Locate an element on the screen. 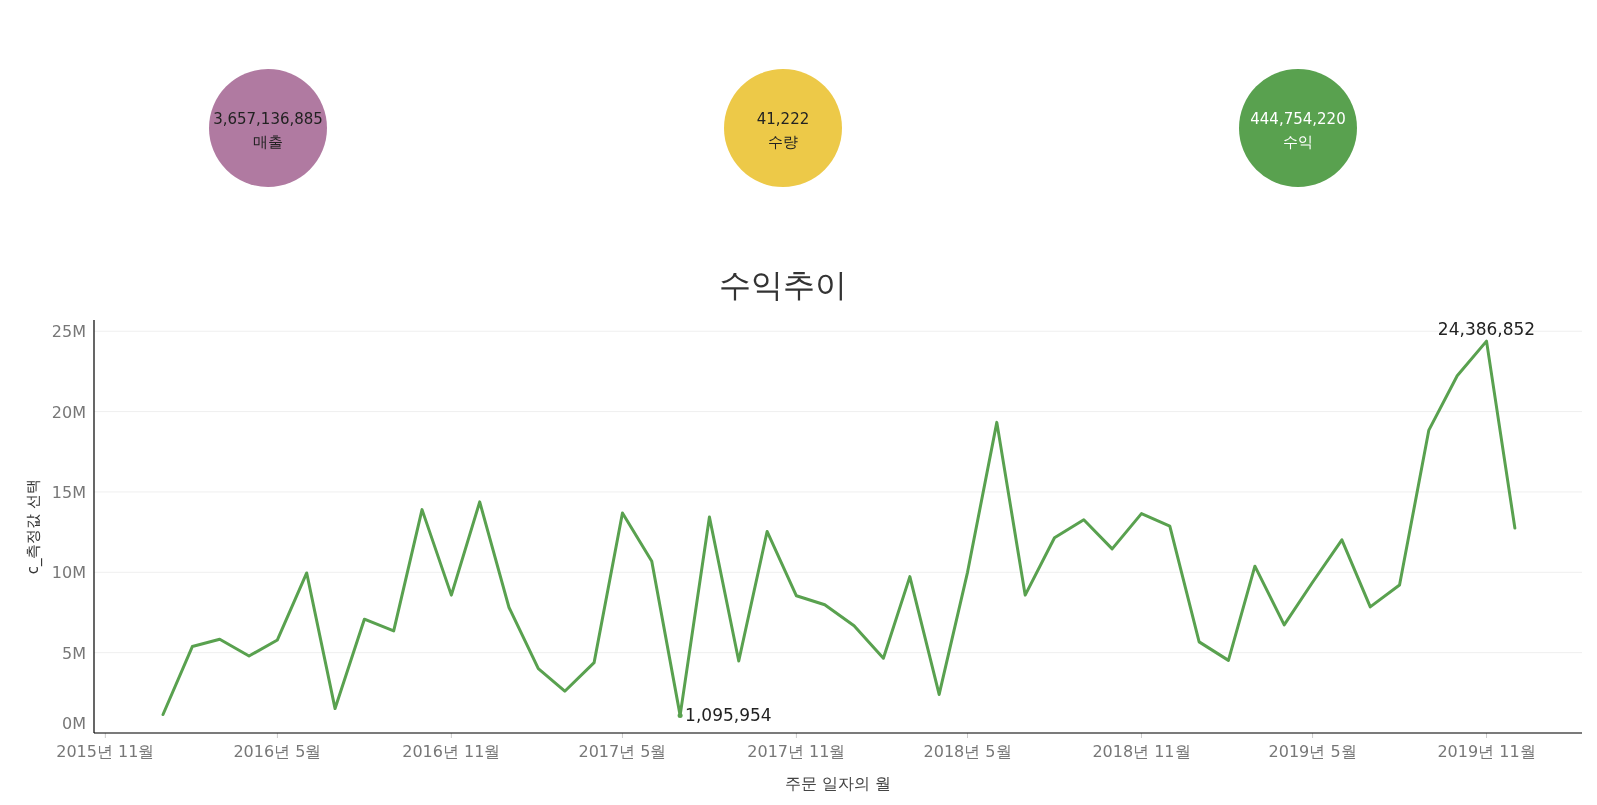 The width and height of the screenshot is (1597, 805). y-tick-label: 5M is located at coordinates (74, 653).